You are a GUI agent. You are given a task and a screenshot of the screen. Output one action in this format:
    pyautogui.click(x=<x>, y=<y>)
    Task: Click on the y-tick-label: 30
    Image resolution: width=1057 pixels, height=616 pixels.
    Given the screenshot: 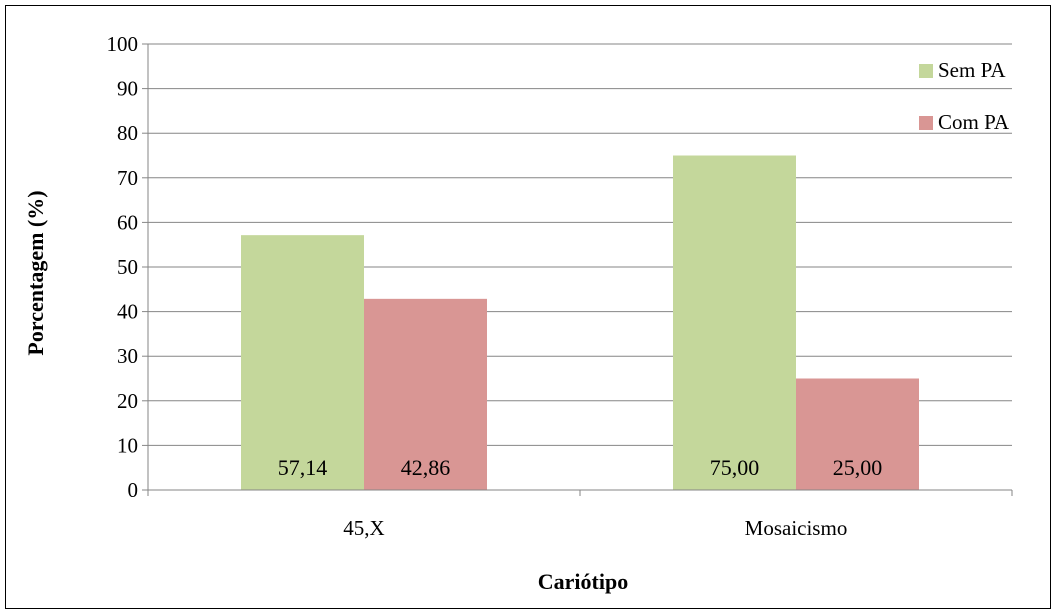 What is the action you would take?
    pyautogui.click(x=127, y=356)
    